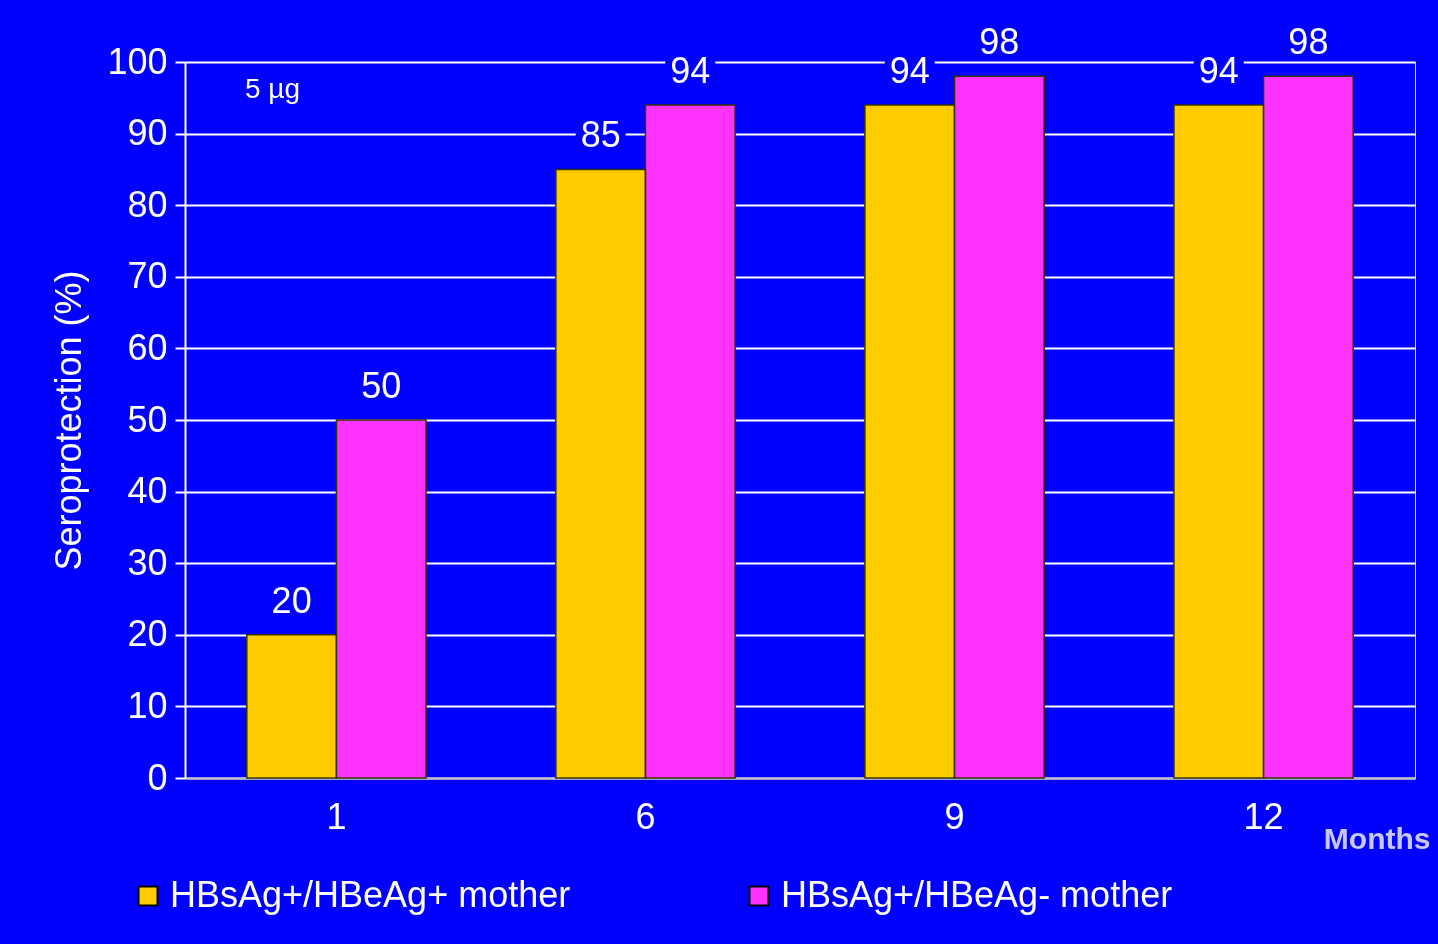 The width and height of the screenshot is (1438, 944). What do you see at coordinates (147, 705) in the screenshot?
I see `y-tick-label: 10` at bounding box center [147, 705].